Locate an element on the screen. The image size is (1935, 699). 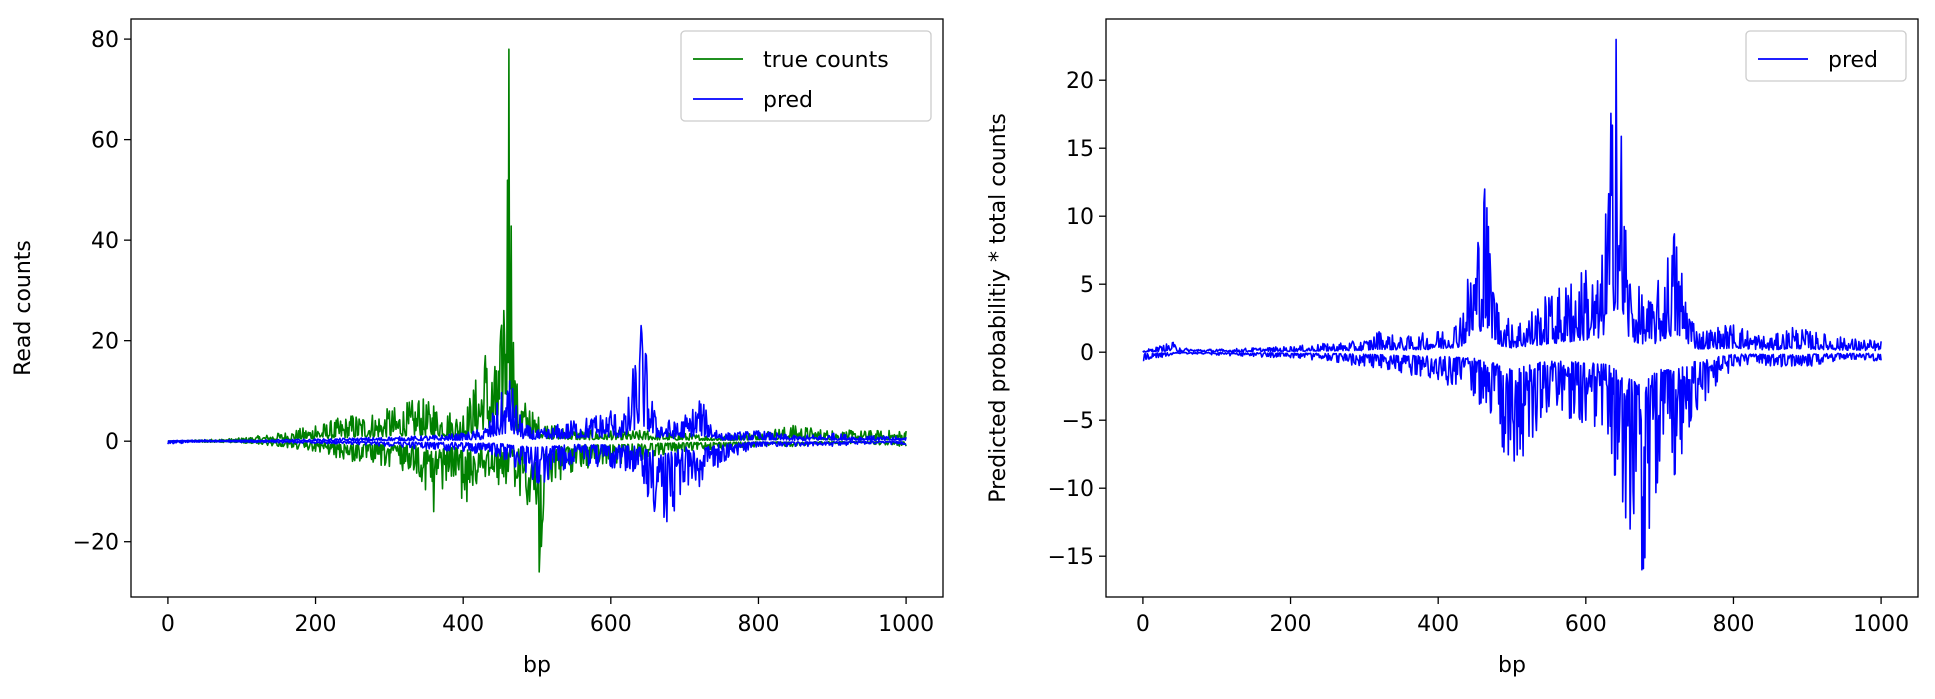
y-tick-label: −15 is located at coordinates (1071, 557).